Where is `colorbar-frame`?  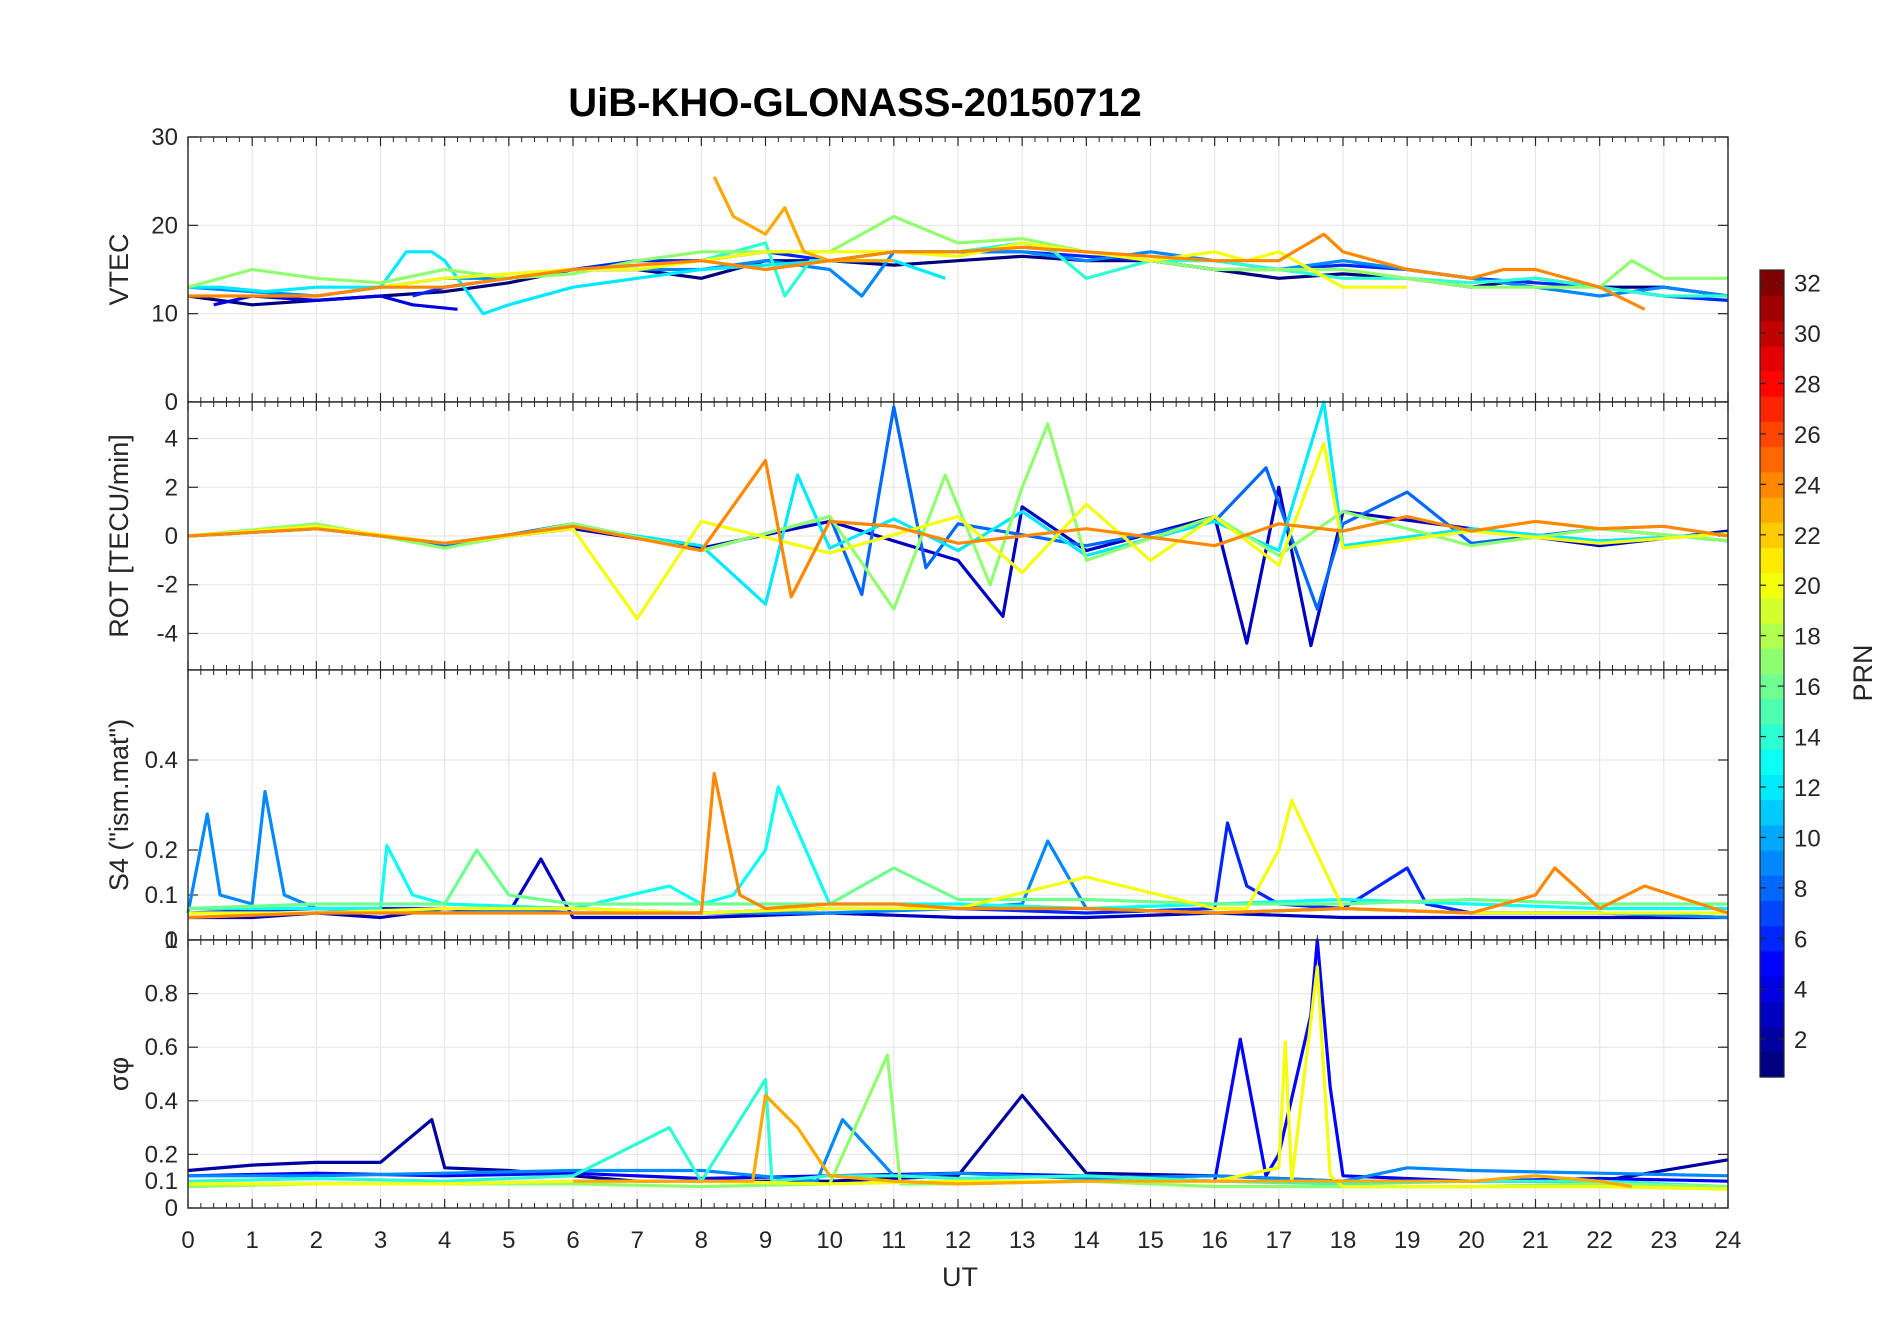 colorbar-frame is located at coordinates (1772, 673).